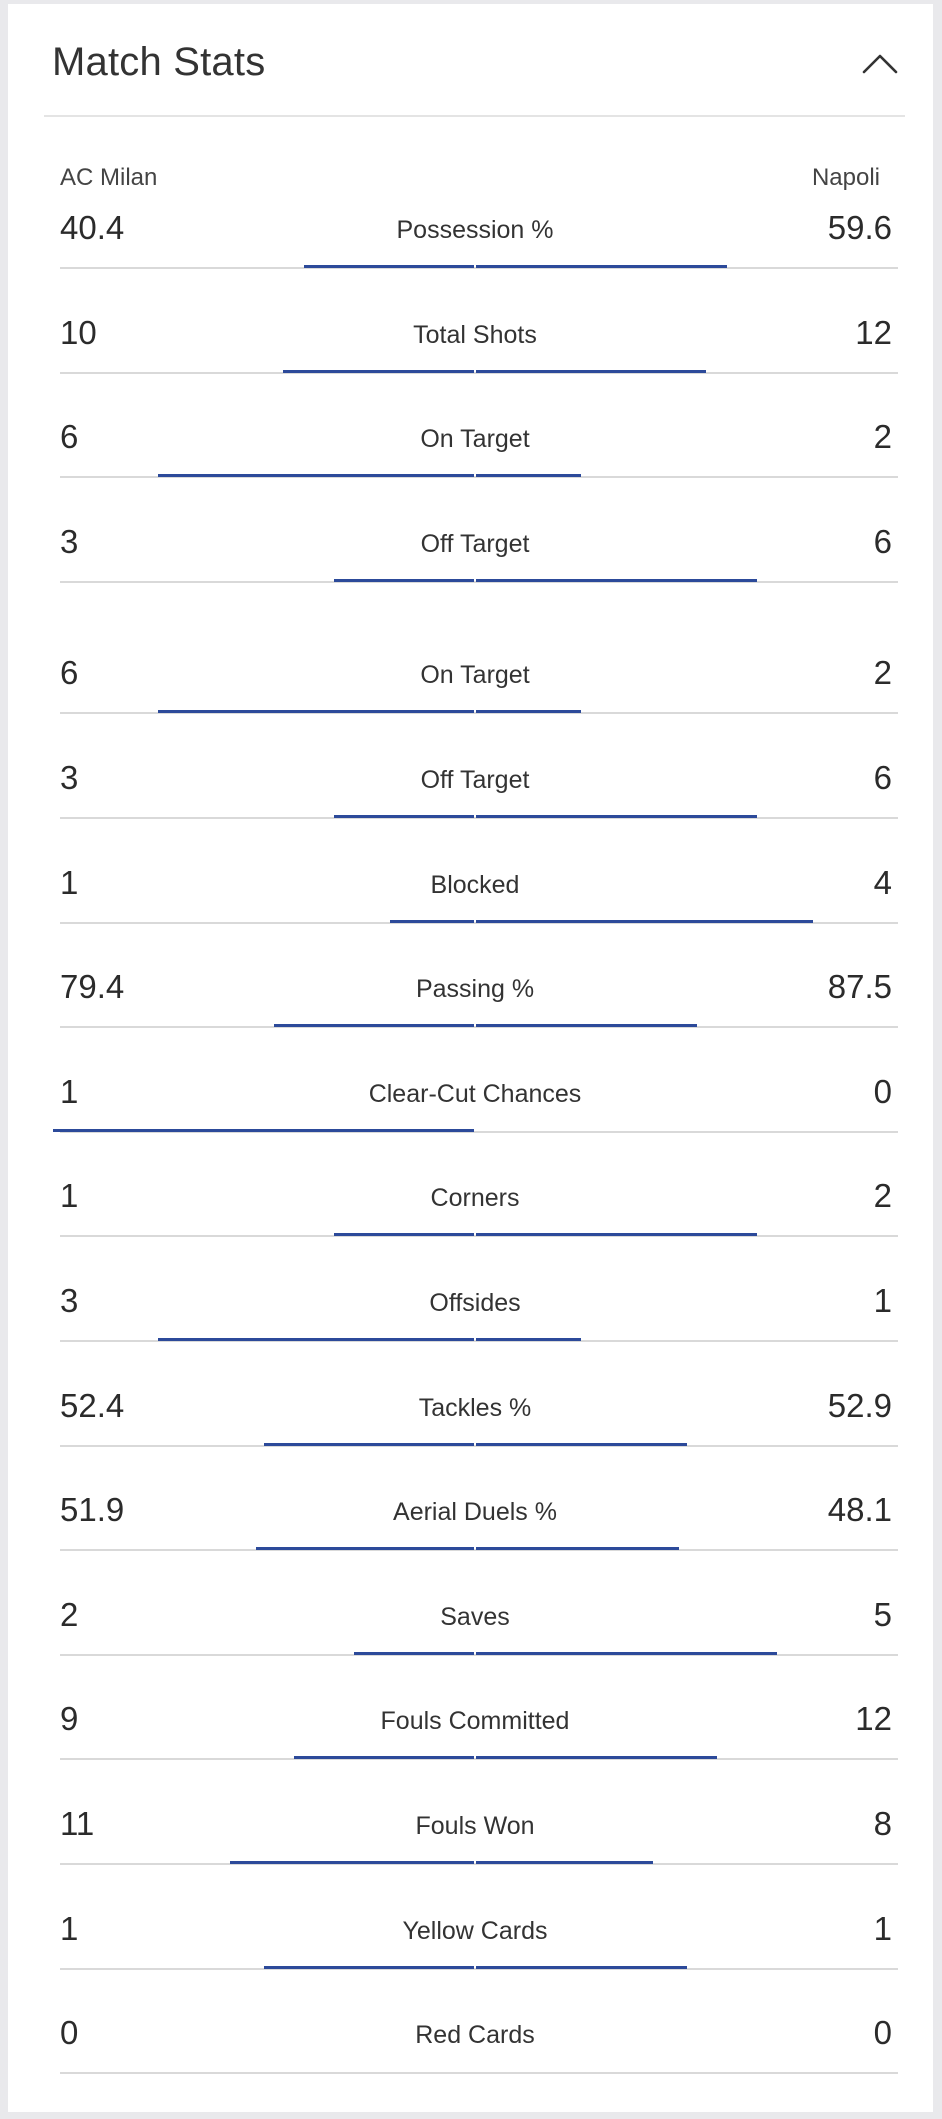 The image size is (942, 2119). I want to click on away-stat-value: 48.1, so click(859, 1510).